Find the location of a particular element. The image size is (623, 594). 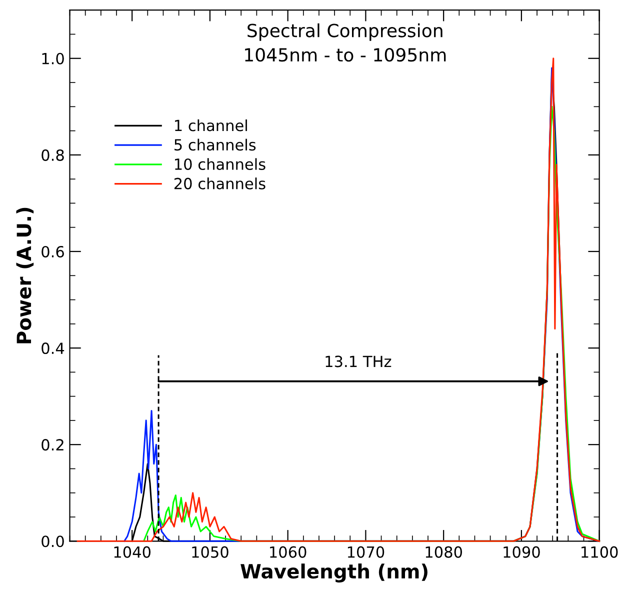

y-tick-label: 0.2 is located at coordinates (53, 445).